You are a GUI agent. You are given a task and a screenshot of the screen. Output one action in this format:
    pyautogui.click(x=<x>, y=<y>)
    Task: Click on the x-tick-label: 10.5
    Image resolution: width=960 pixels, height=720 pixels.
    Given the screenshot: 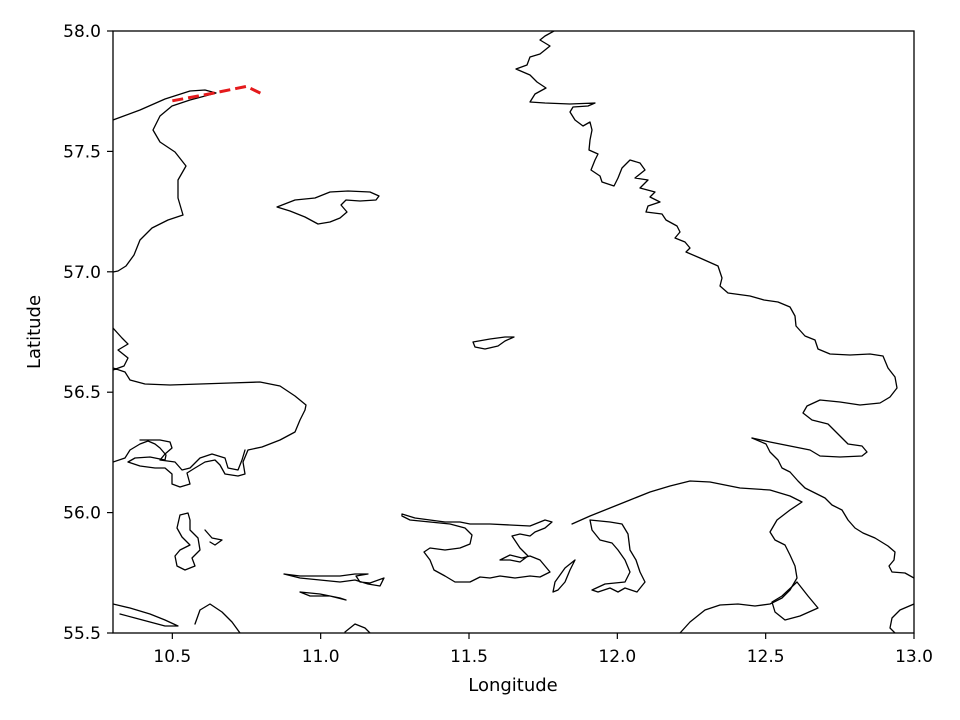 What is the action you would take?
    pyautogui.click(x=172, y=657)
    